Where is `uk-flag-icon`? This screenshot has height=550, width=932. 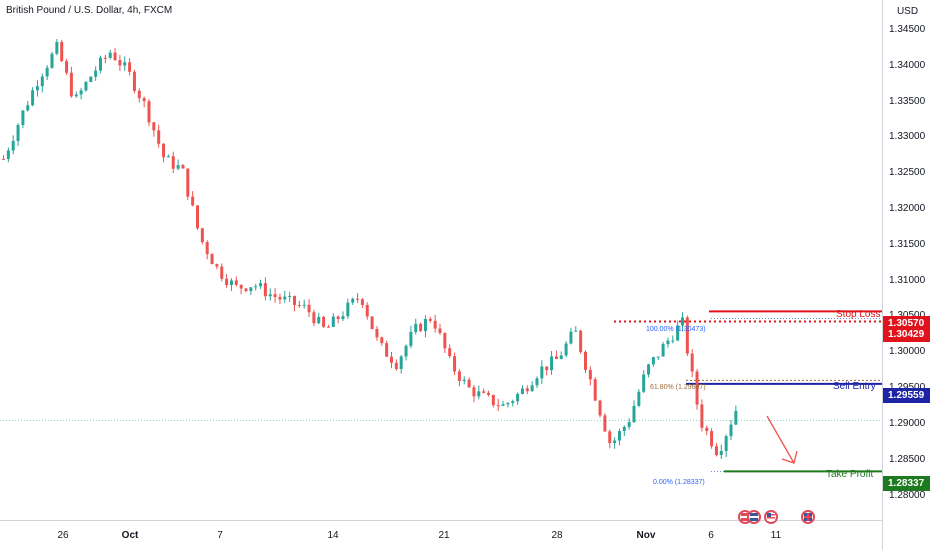
uk-flag-icon is located at coordinates (808, 517).